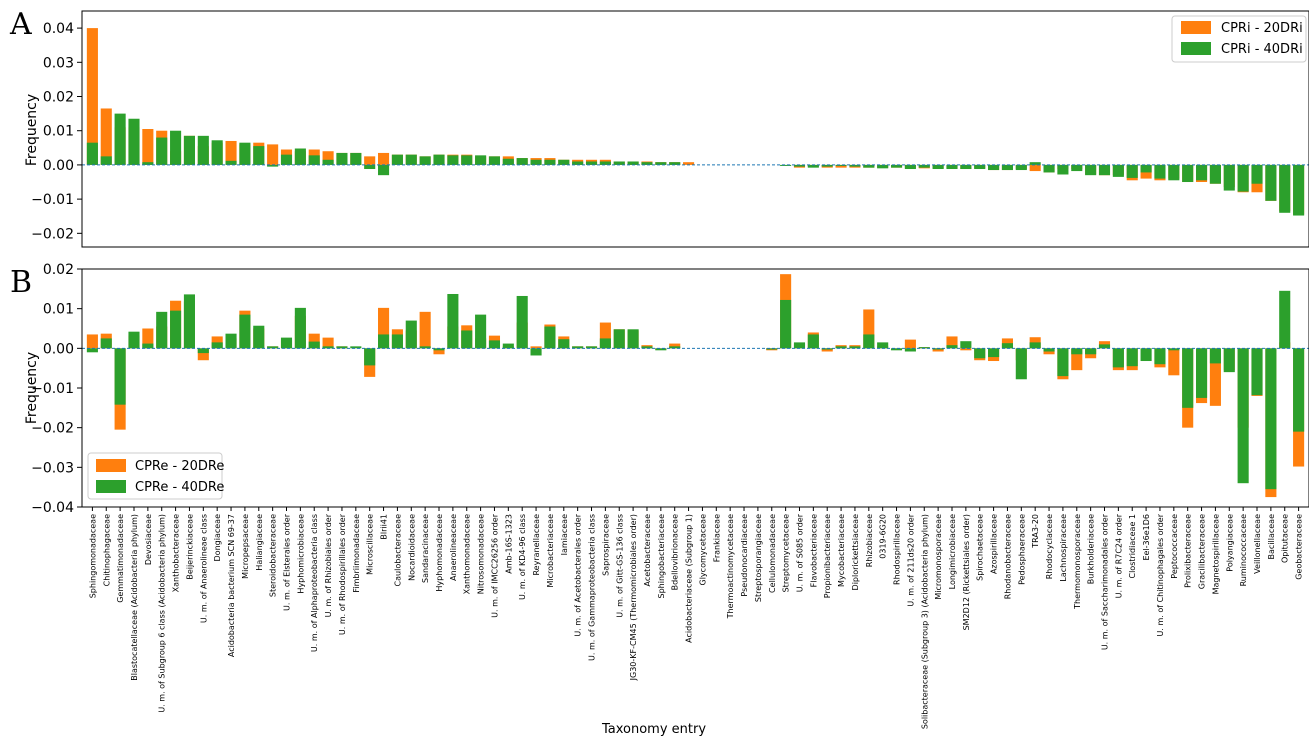 This screenshot has height=737, width=1309. I want to click on category-label: Xanthobacteraceae, so click(176, 553).